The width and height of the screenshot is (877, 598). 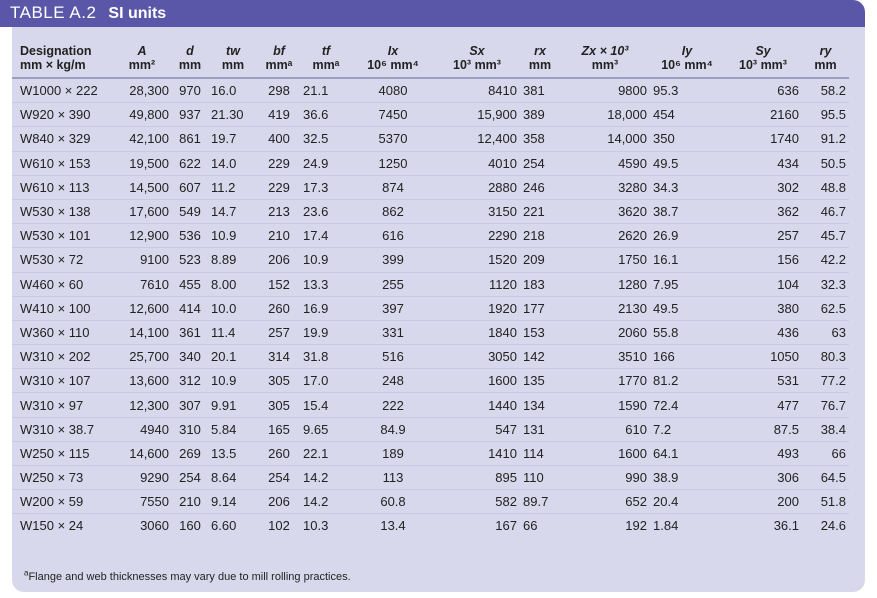 What do you see at coordinates (190, 501) in the screenshot?
I see `table-cell: 210` at bounding box center [190, 501].